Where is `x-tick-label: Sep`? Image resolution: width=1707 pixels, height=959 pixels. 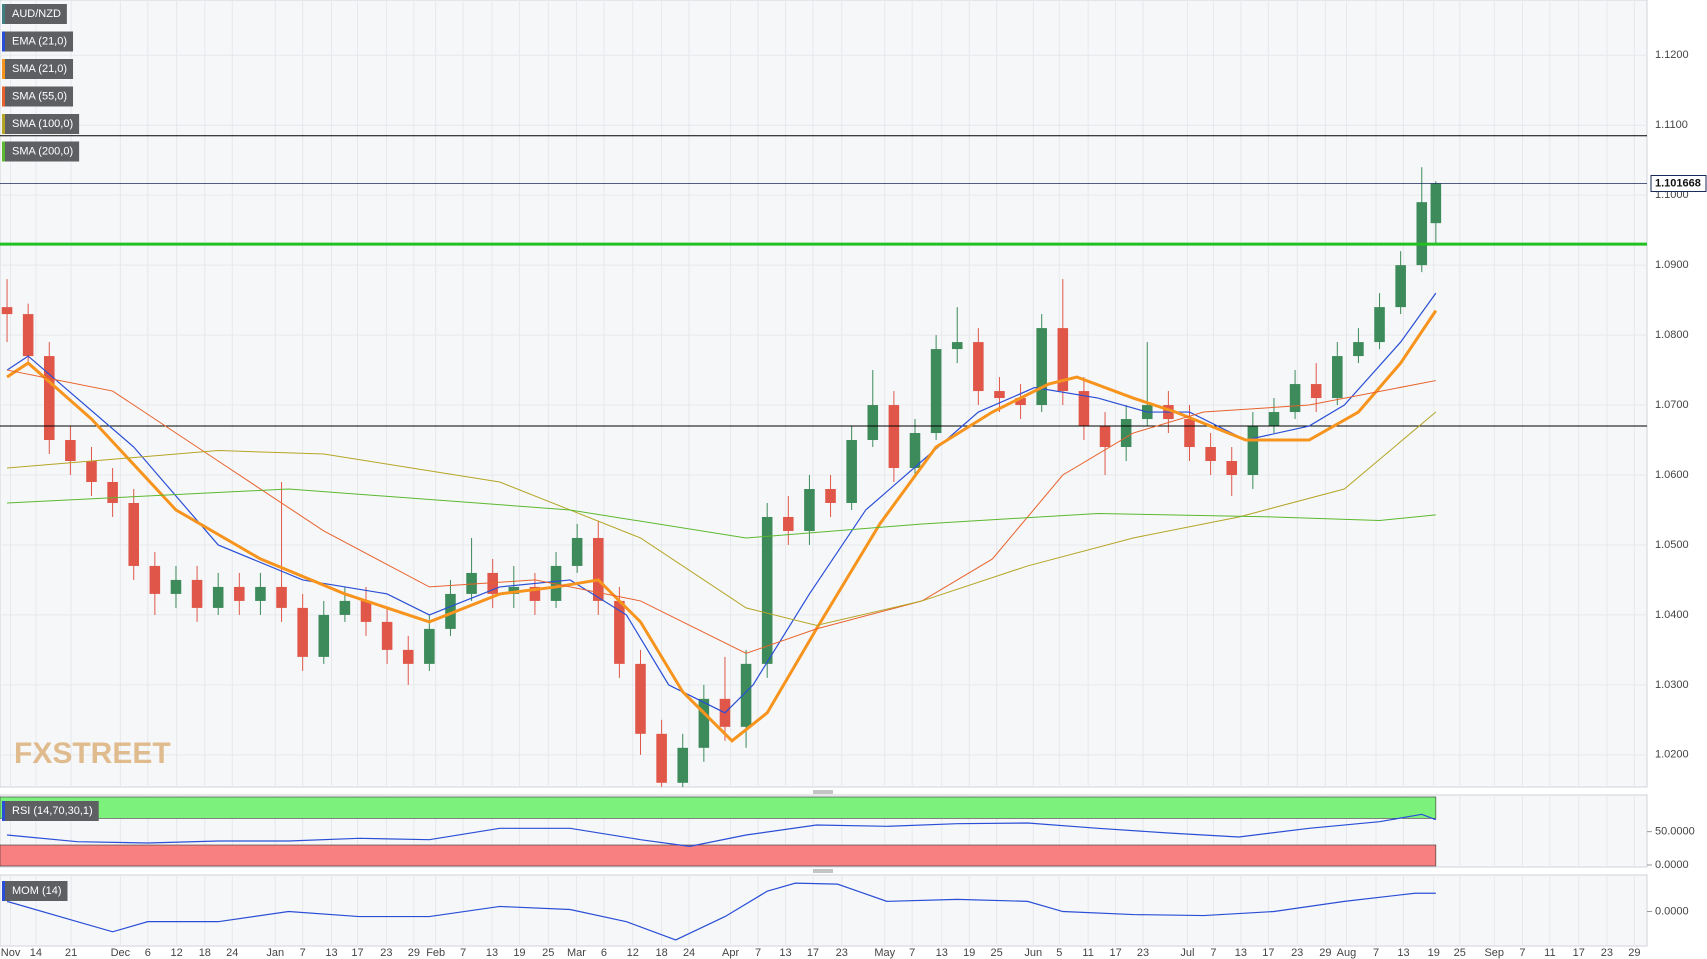 x-tick-label: Sep is located at coordinates (1494, 953).